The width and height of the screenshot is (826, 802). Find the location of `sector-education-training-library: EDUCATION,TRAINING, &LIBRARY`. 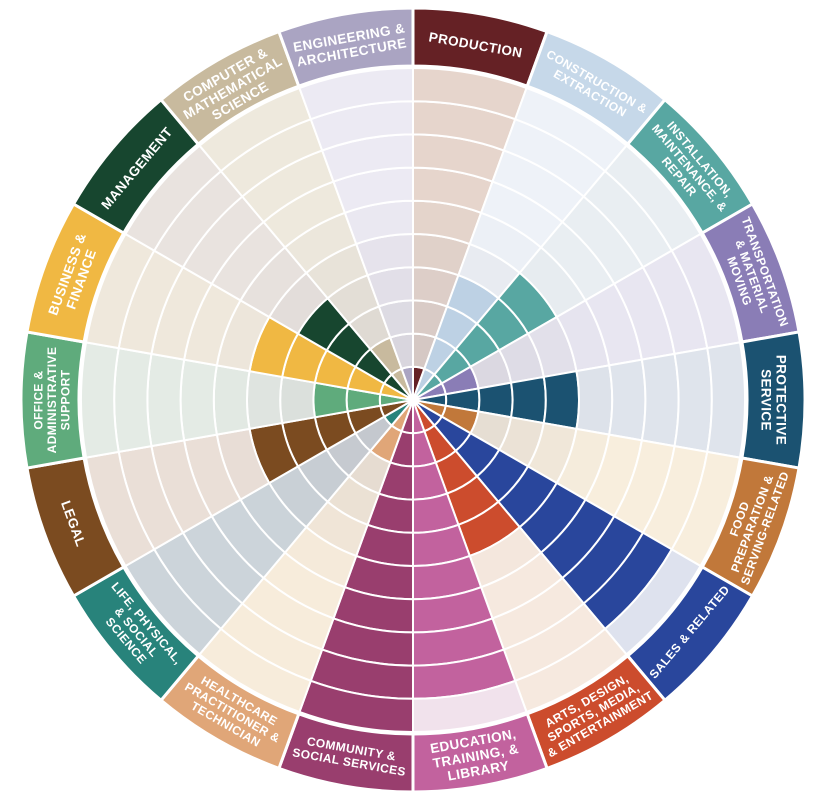

sector-education-training-library: EDUCATION,TRAINING, &LIBRARY is located at coordinates (480, 596).